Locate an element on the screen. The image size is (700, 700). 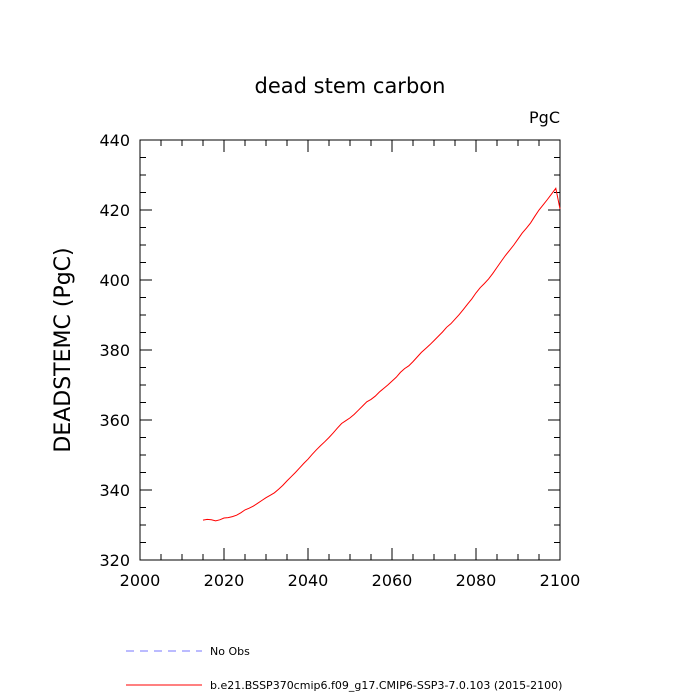
x-tick-label: 2040 is located at coordinates (308, 580).